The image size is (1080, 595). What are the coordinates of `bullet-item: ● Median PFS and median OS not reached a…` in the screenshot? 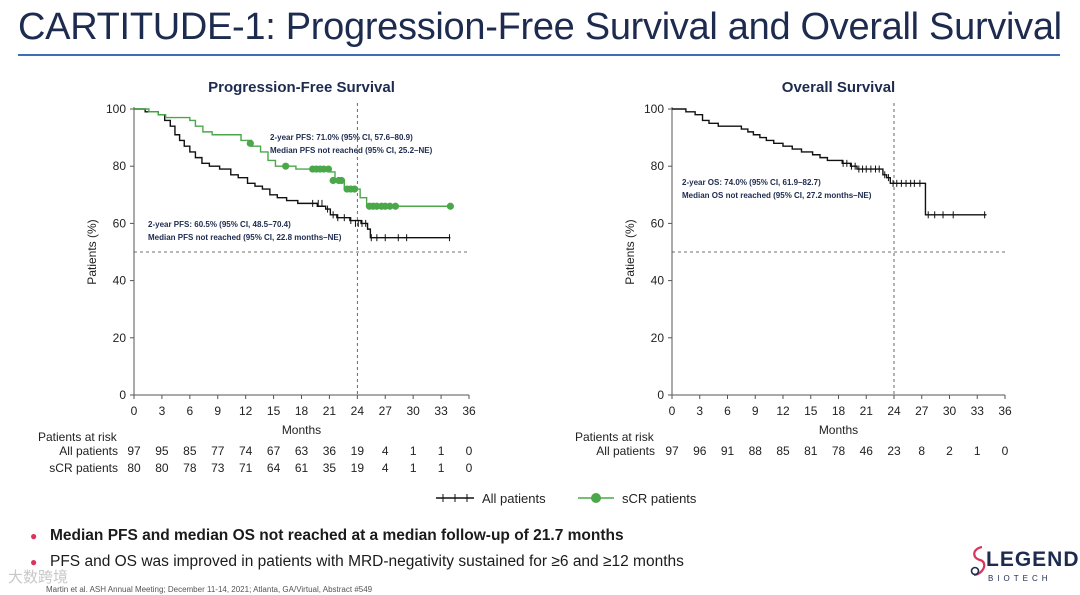 It's located at (357, 536).